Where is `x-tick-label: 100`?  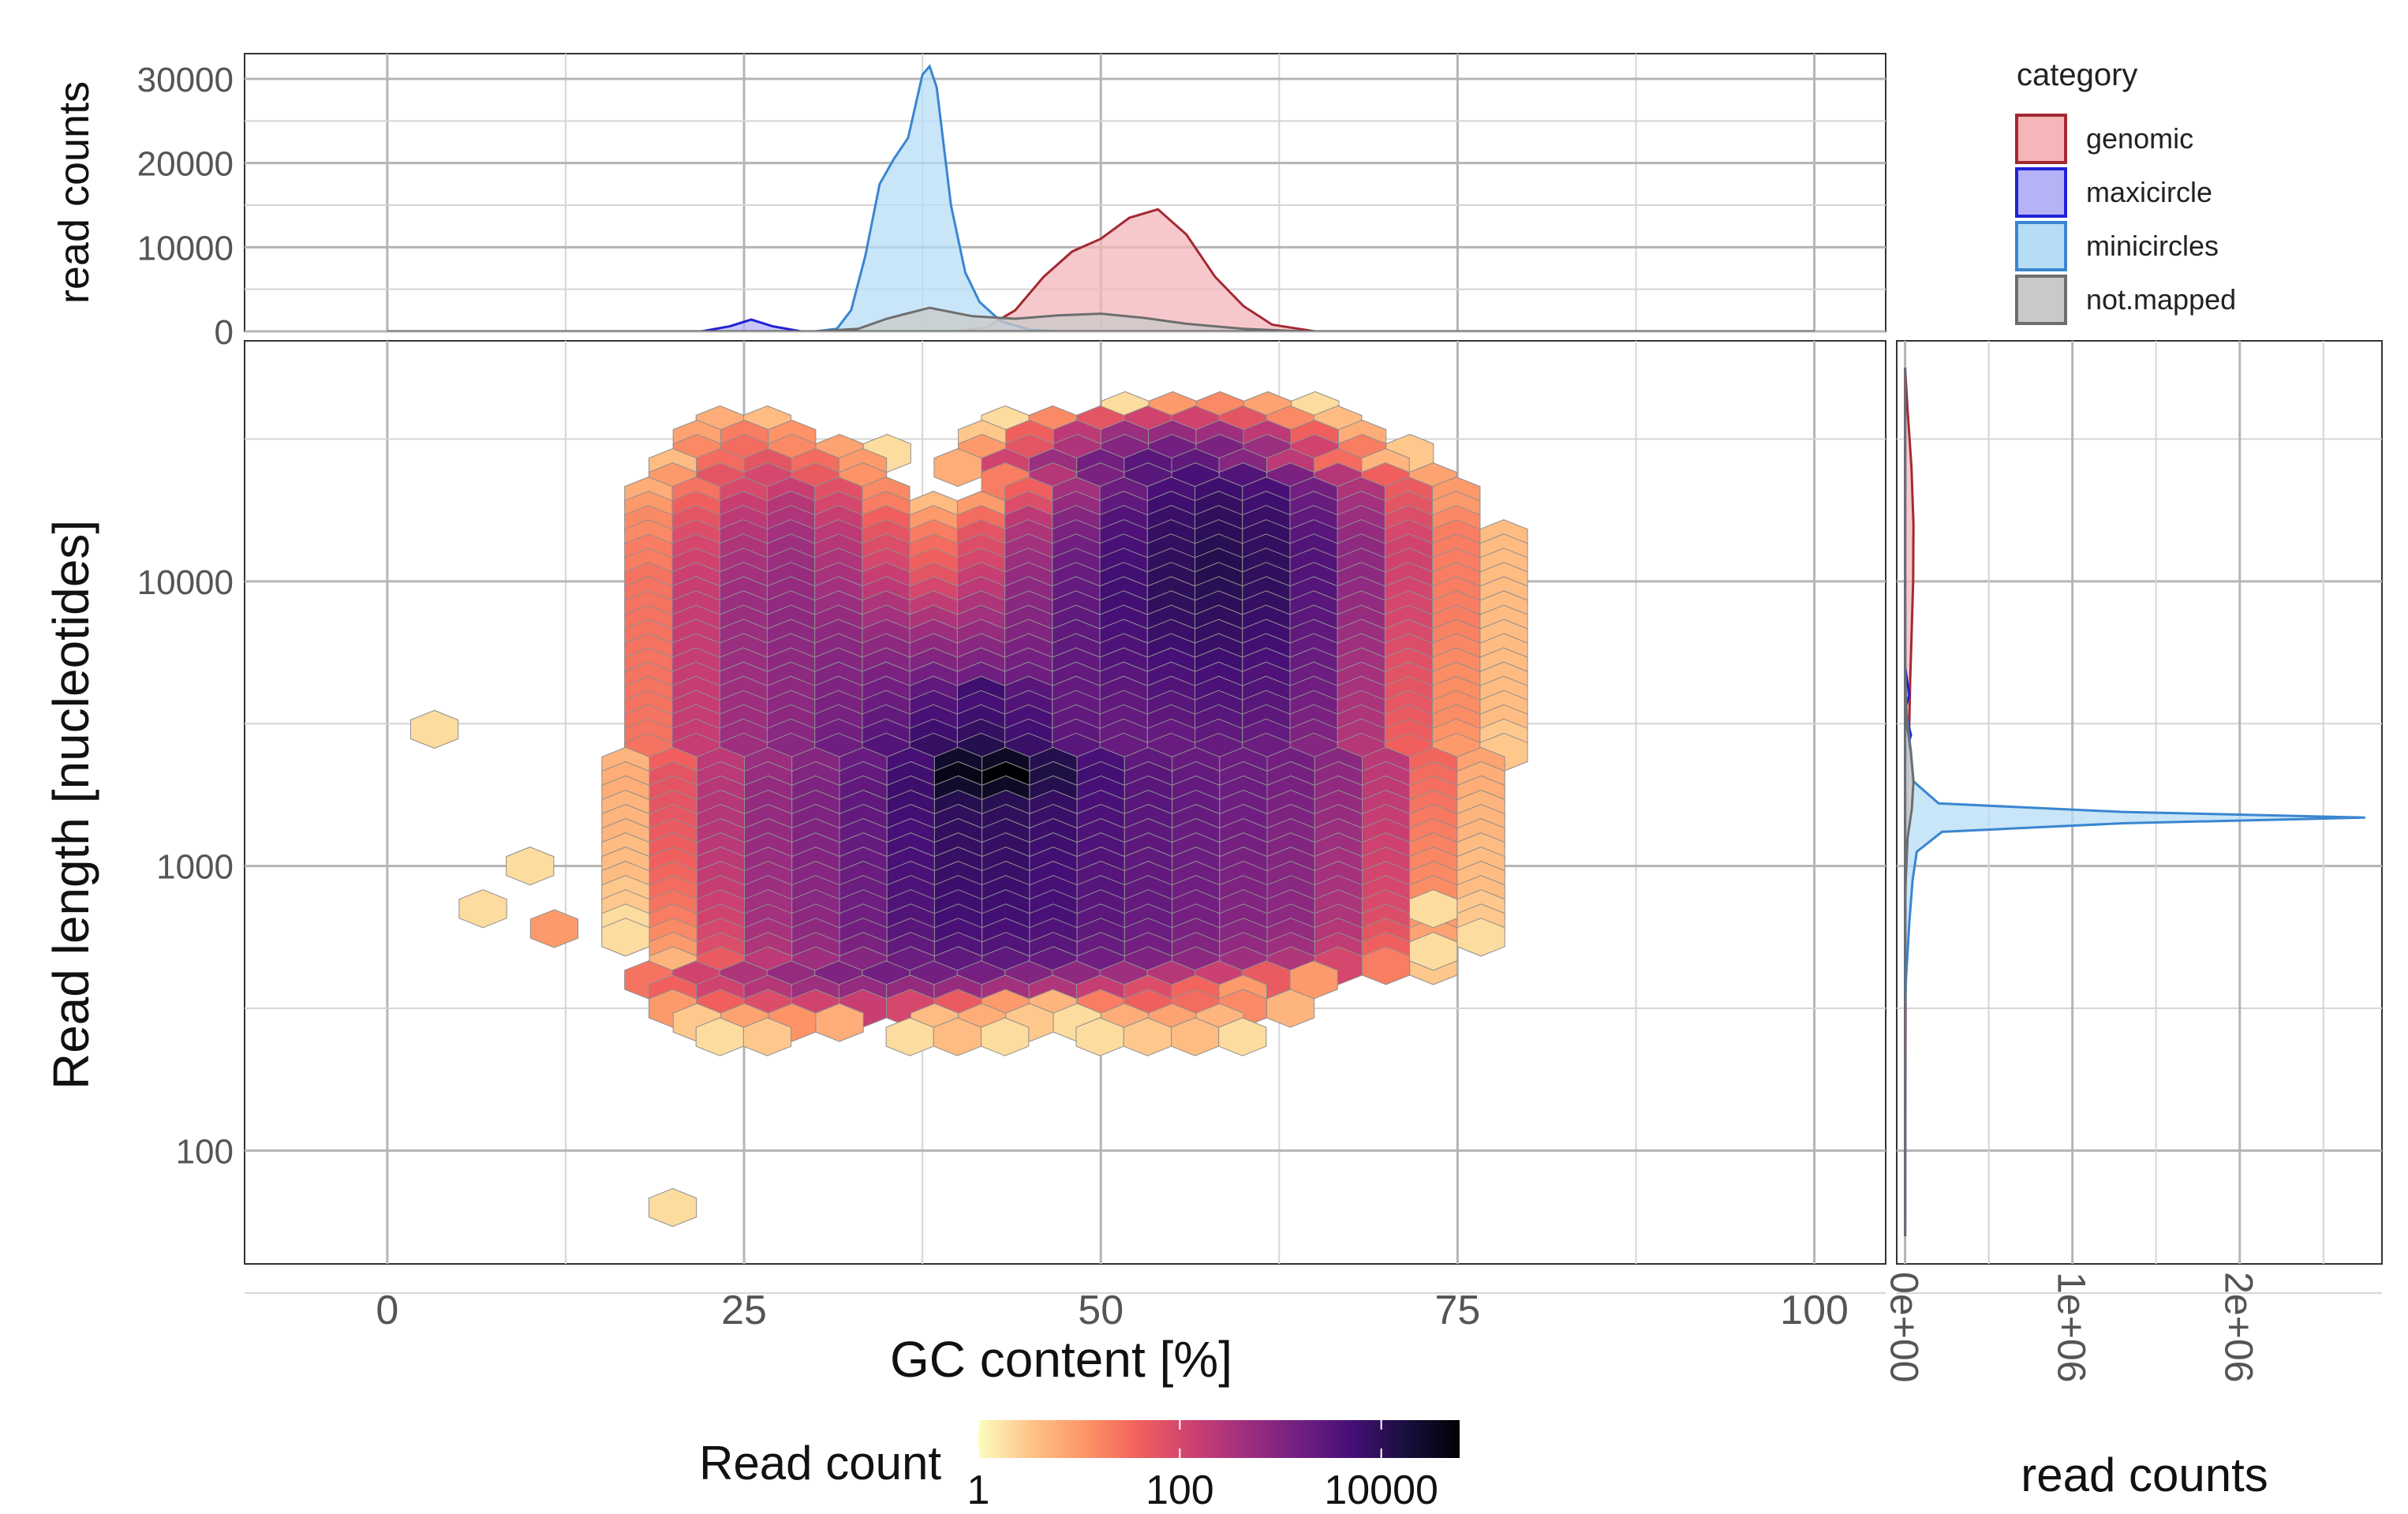
x-tick-label: 100 is located at coordinates (1815, 1310).